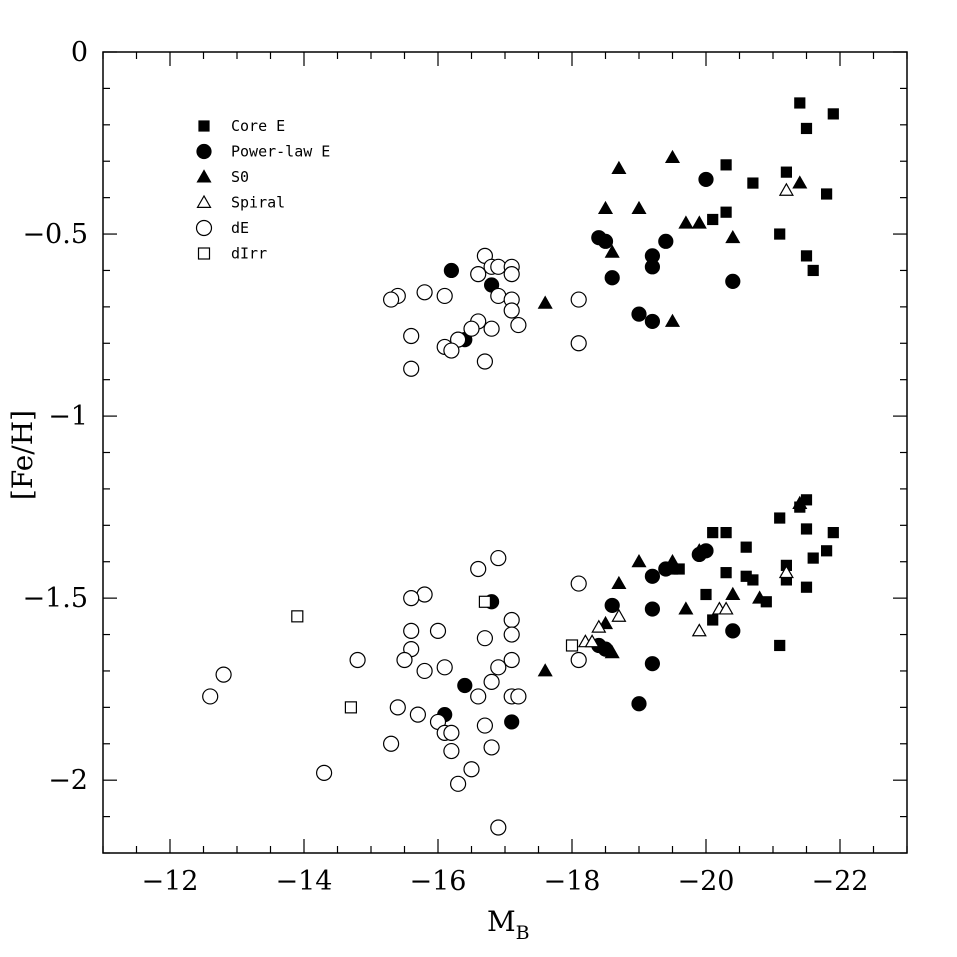  I want to click on legend-marker-s0, so click(204, 176).